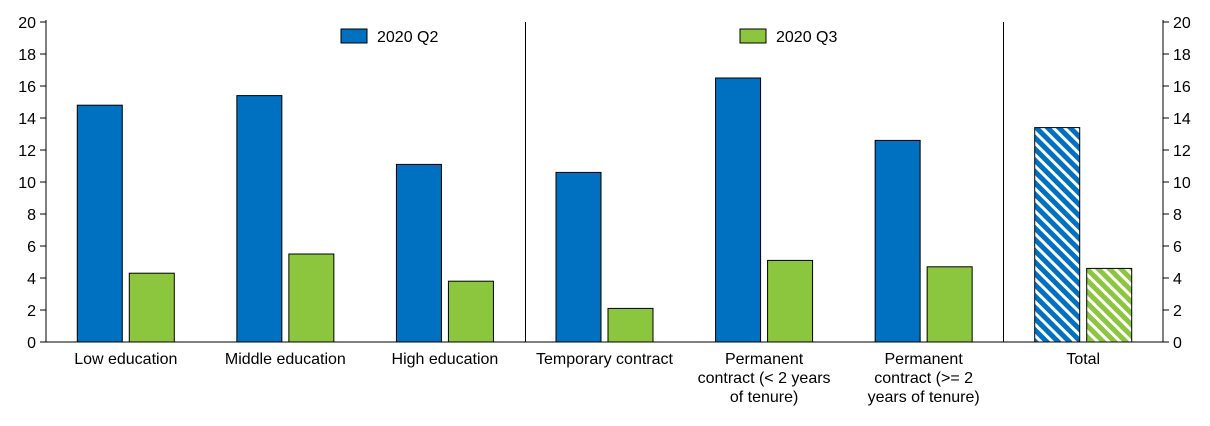  Describe the element at coordinates (1083, 359) in the screenshot. I see `x-tick-label-6: Total` at that location.